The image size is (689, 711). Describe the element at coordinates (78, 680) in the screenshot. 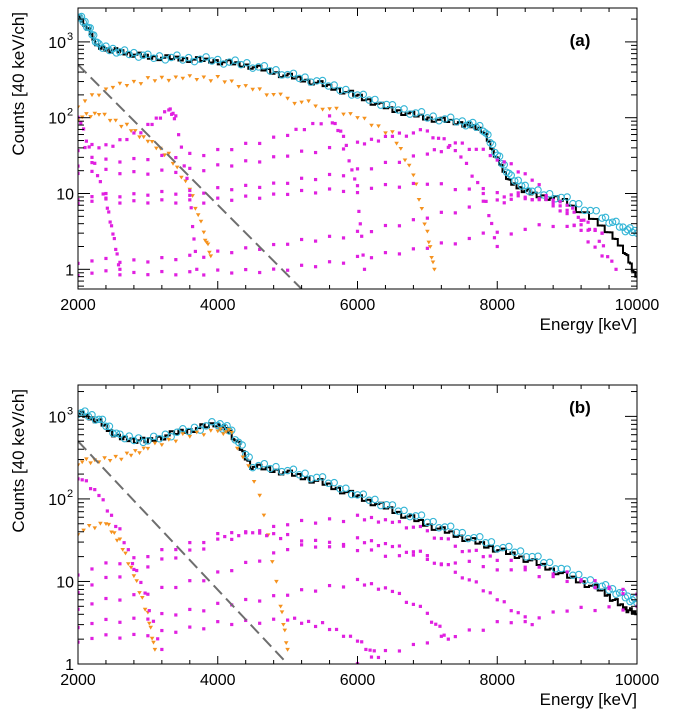

I see `x-tick-label: 2000` at that location.